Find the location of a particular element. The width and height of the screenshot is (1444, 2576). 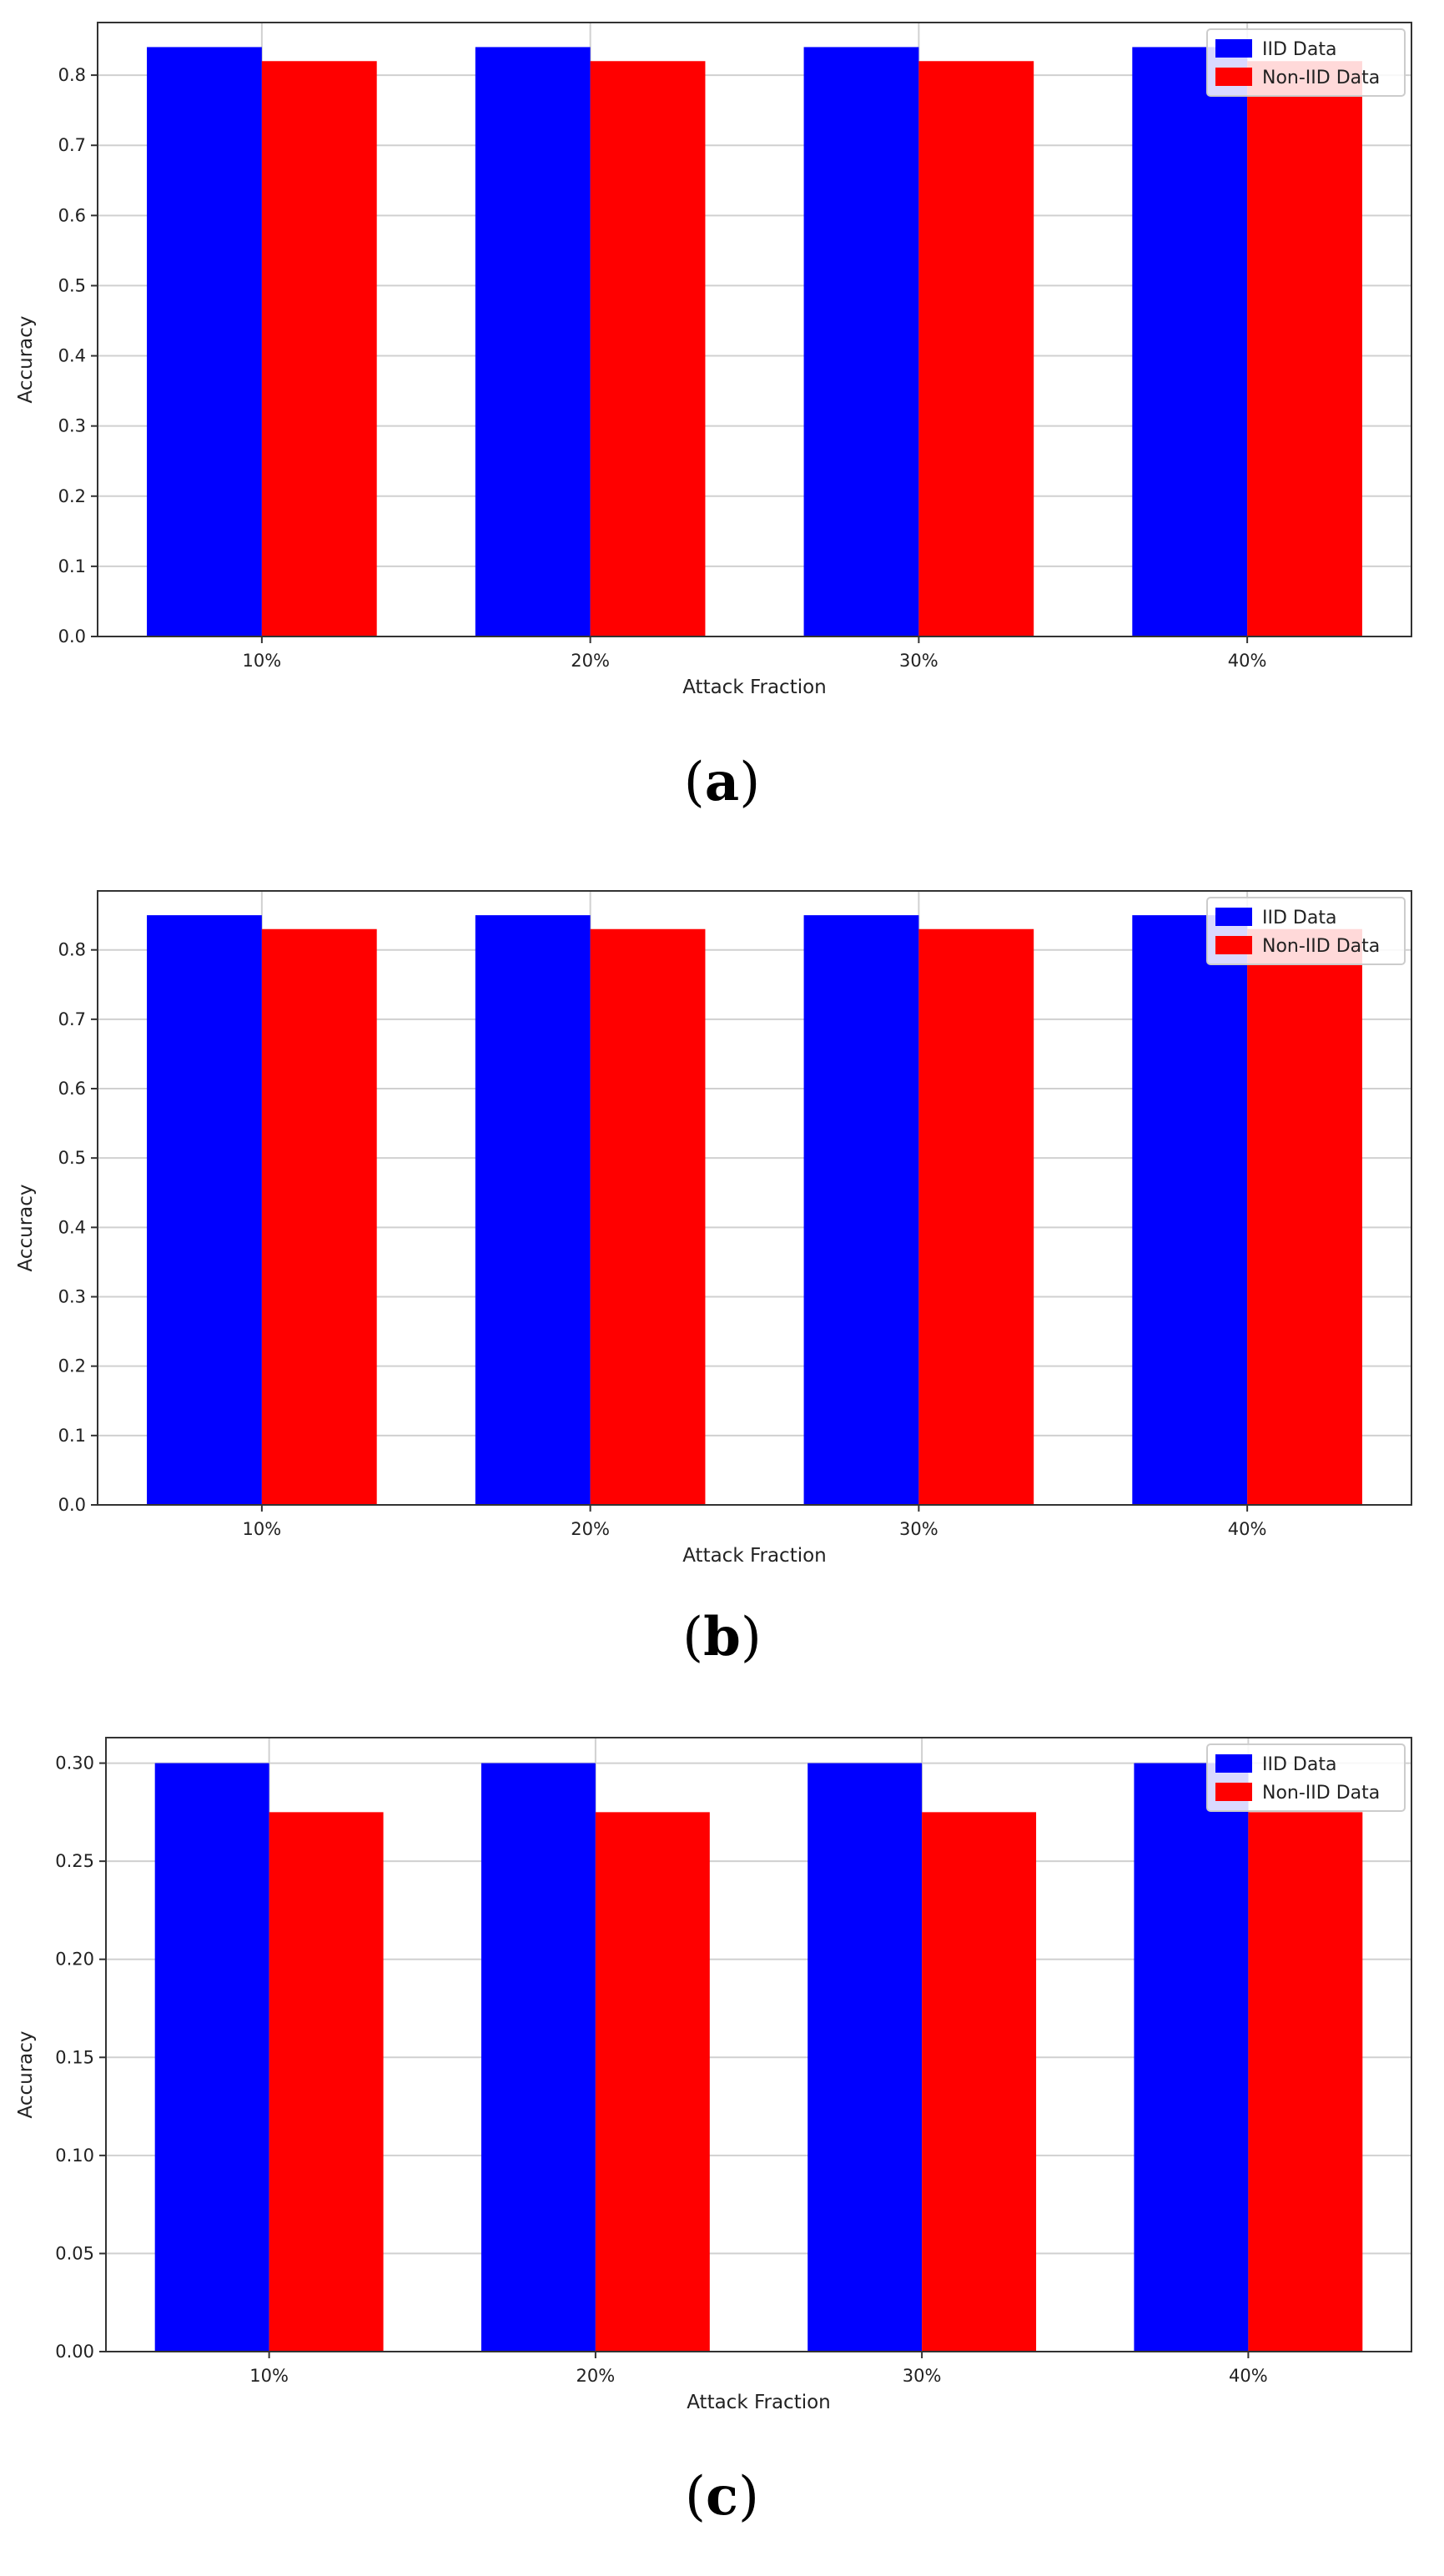

chart-b-legend-swatch-iid is located at coordinates (1233, 917).